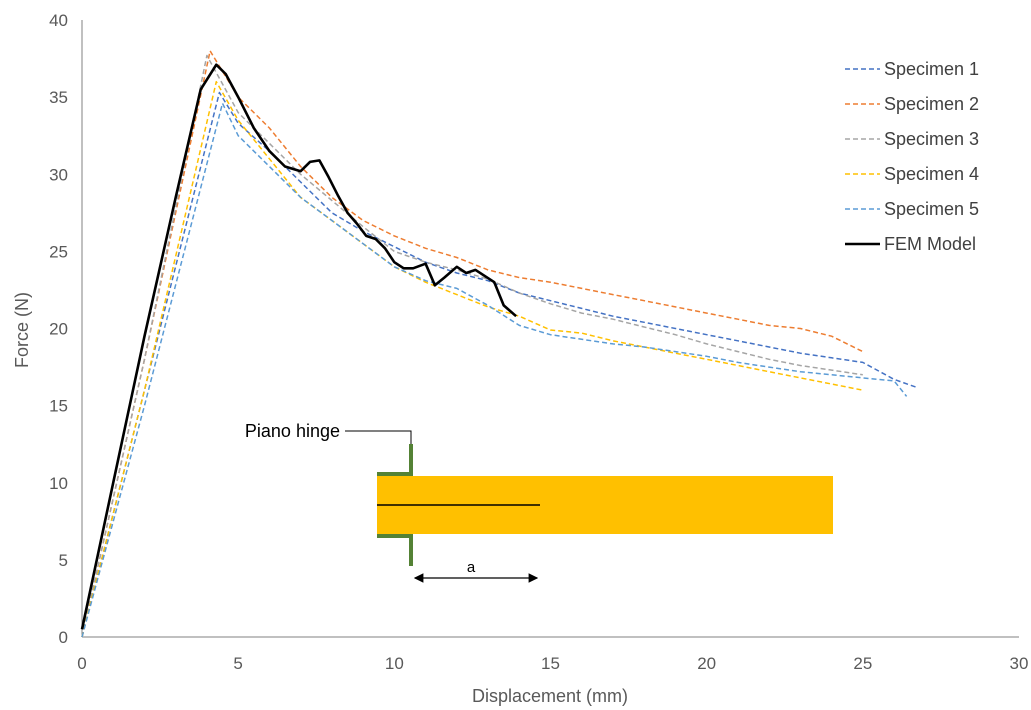  What do you see at coordinates (378, 437) in the screenshot?
I see `hinge-leader-line` at bounding box center [378, 437].